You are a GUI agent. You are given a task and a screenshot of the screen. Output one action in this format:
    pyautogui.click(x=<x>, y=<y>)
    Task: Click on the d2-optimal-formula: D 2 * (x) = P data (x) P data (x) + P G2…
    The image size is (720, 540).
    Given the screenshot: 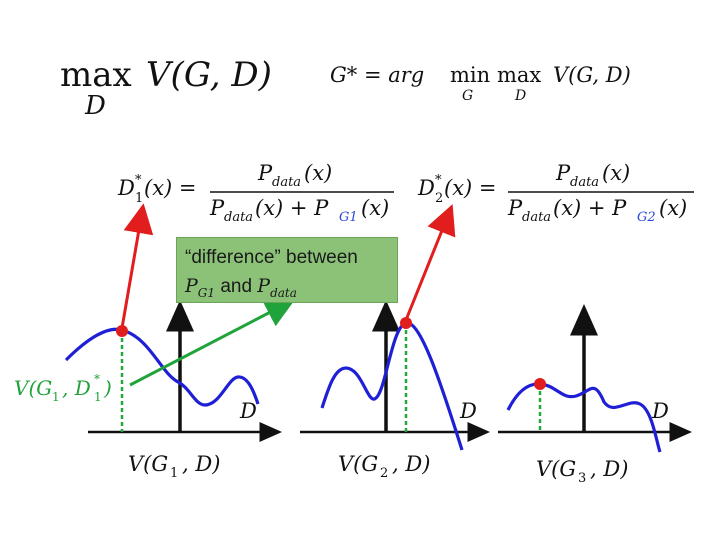 What is the action you would take?
    pyautogui.click(x=555, y=193)
    